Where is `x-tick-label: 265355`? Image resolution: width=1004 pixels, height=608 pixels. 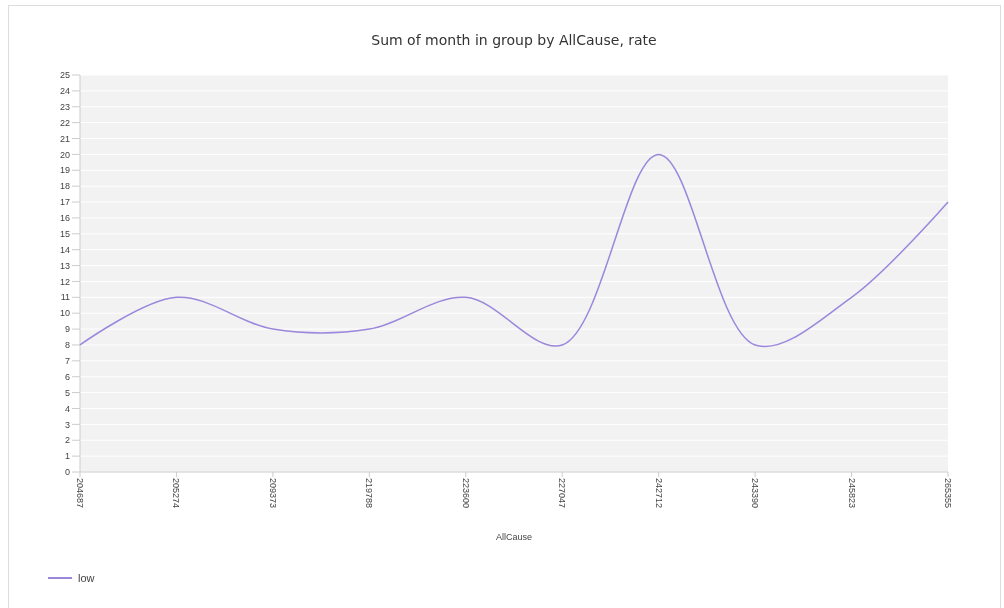
x-tick-label: 265355 is located at coordinates (948, 493).